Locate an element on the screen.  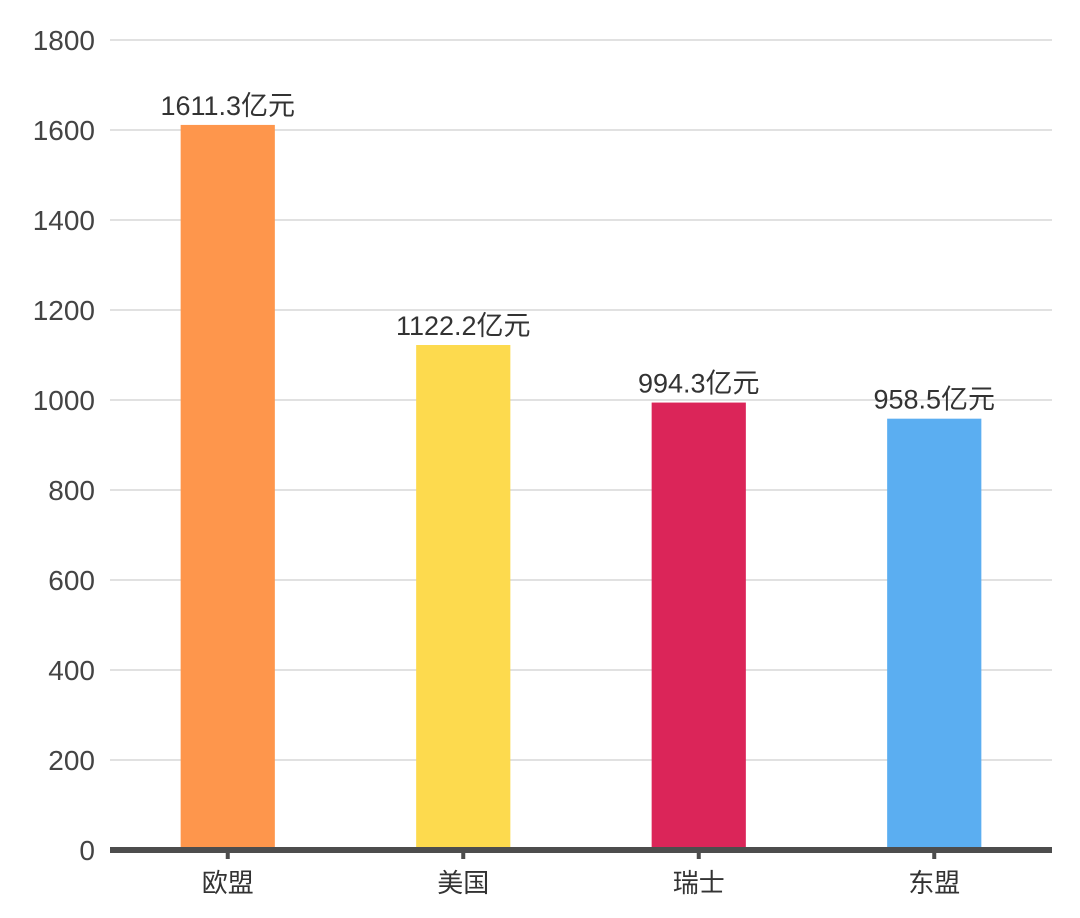
x-tick-label-2: 美国 is located at coordinates (463, 884).